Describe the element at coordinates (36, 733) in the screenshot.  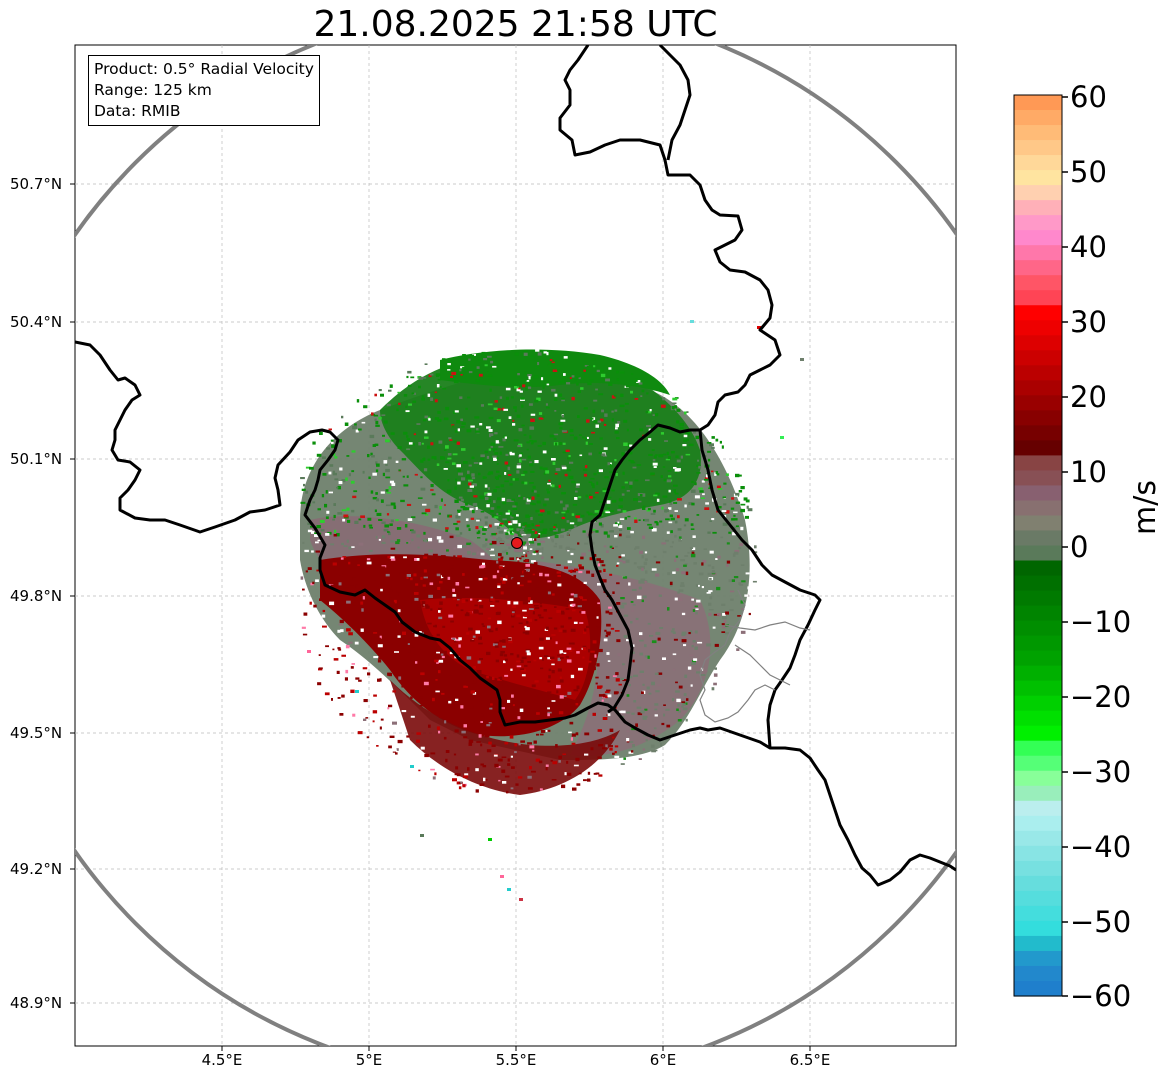
I see `lat-label: 49.5°N` at that location.